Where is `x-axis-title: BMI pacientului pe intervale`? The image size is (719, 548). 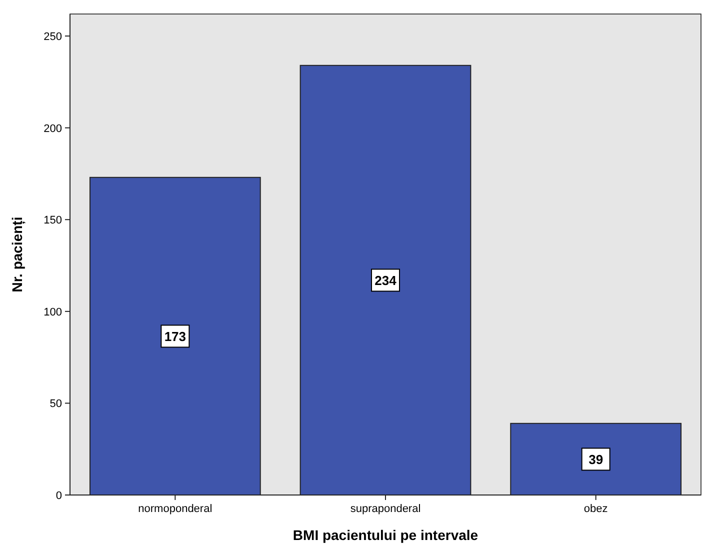
x-axis-title: BMI pacientului pe intervale is located at coordinates (385, 535).